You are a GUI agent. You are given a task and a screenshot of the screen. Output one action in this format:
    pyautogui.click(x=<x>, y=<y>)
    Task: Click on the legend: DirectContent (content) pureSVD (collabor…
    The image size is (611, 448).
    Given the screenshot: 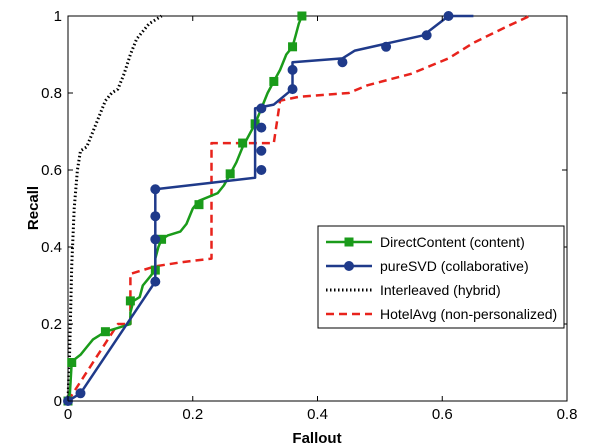 What is the action you would take?
    pyautogui.click(x=441, y=277)
    